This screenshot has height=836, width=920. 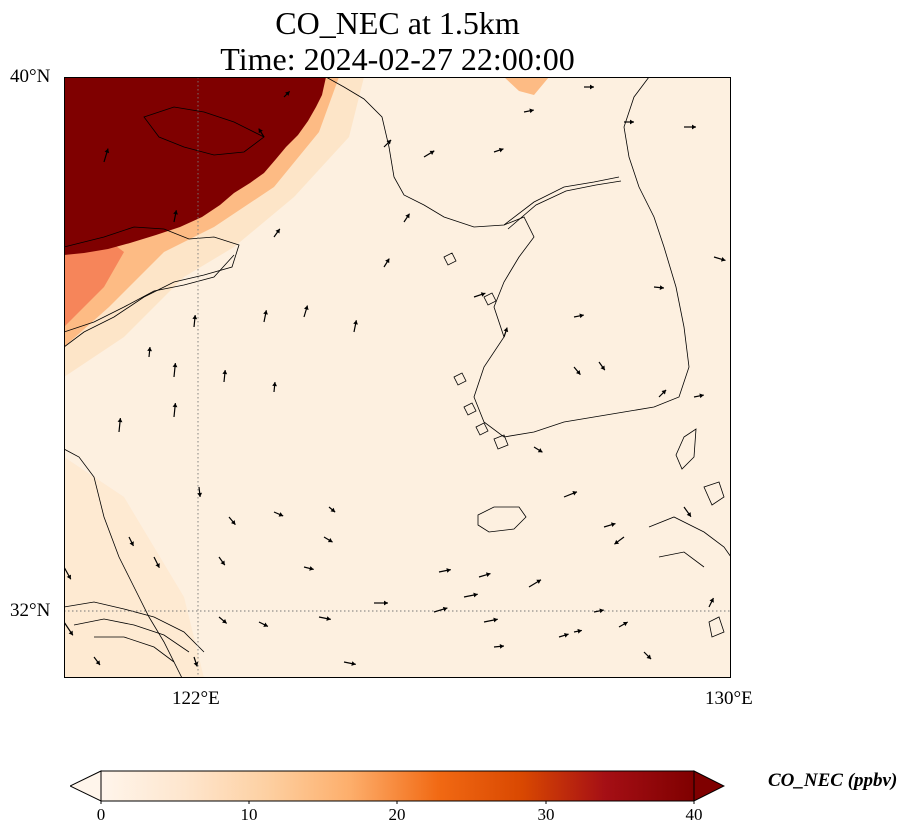 I want to click on lat-label-32: 32°N, so click(x=30, y=610).